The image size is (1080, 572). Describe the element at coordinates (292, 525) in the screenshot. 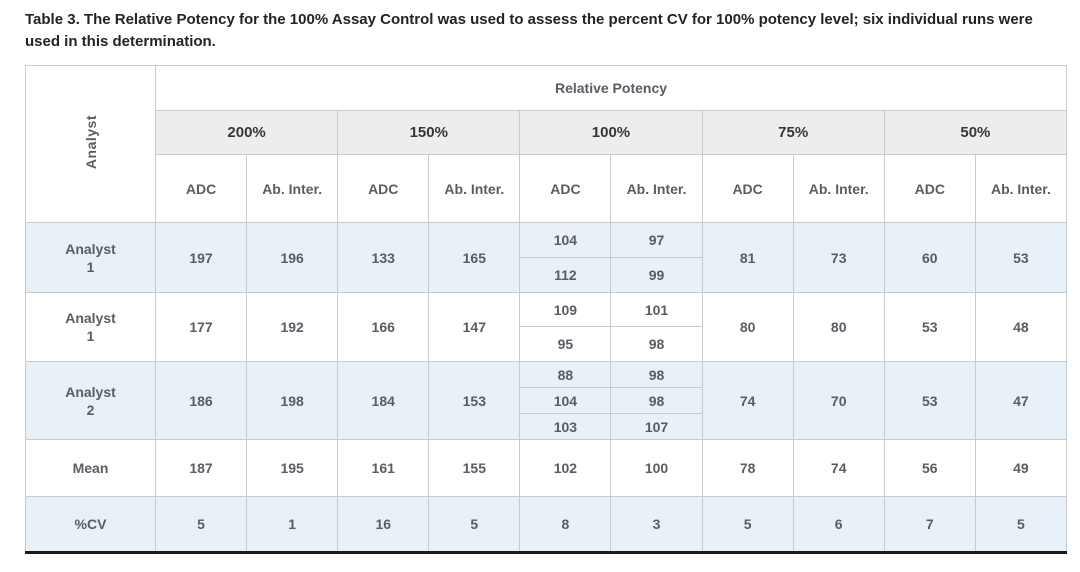

I see `data-cell: 1` at that location.